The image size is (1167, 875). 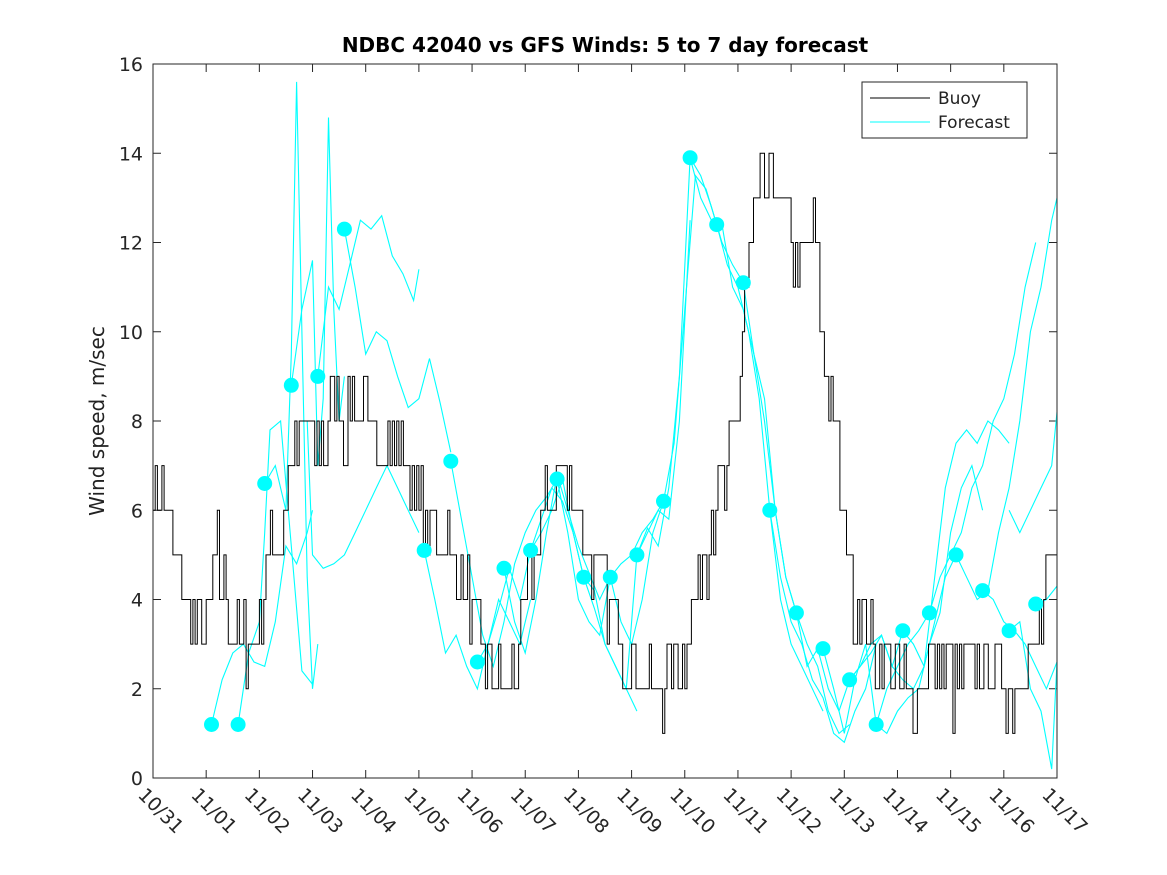 What do you see at coordinates (131, 154) in the screenshot?
I see `y-tick-label: 14` at bounding box center [131, 154].